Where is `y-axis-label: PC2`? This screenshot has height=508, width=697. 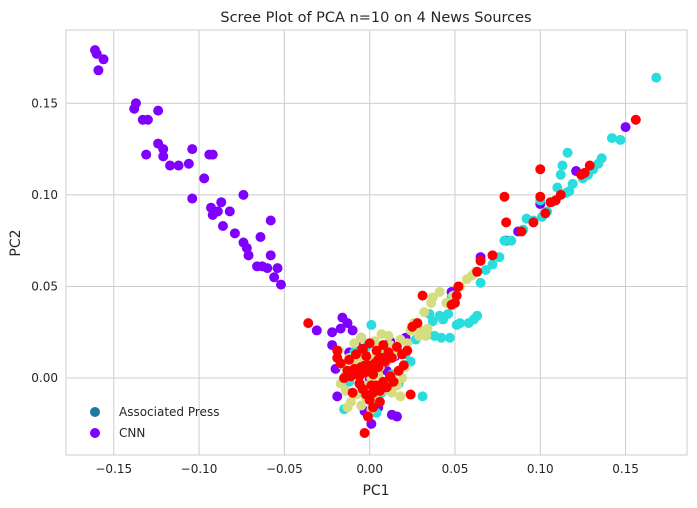
y-axis-label: PC2 is located at coordinates (16, 242).